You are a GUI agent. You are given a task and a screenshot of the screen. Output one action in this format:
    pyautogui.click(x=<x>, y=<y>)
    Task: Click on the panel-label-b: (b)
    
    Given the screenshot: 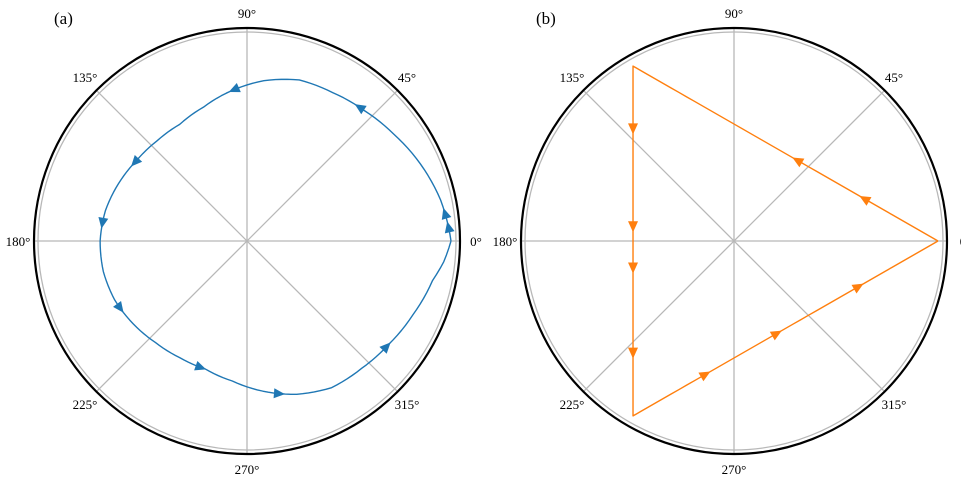 What is the action you would take?
    pyautogui.click(x=546, y=18)
    